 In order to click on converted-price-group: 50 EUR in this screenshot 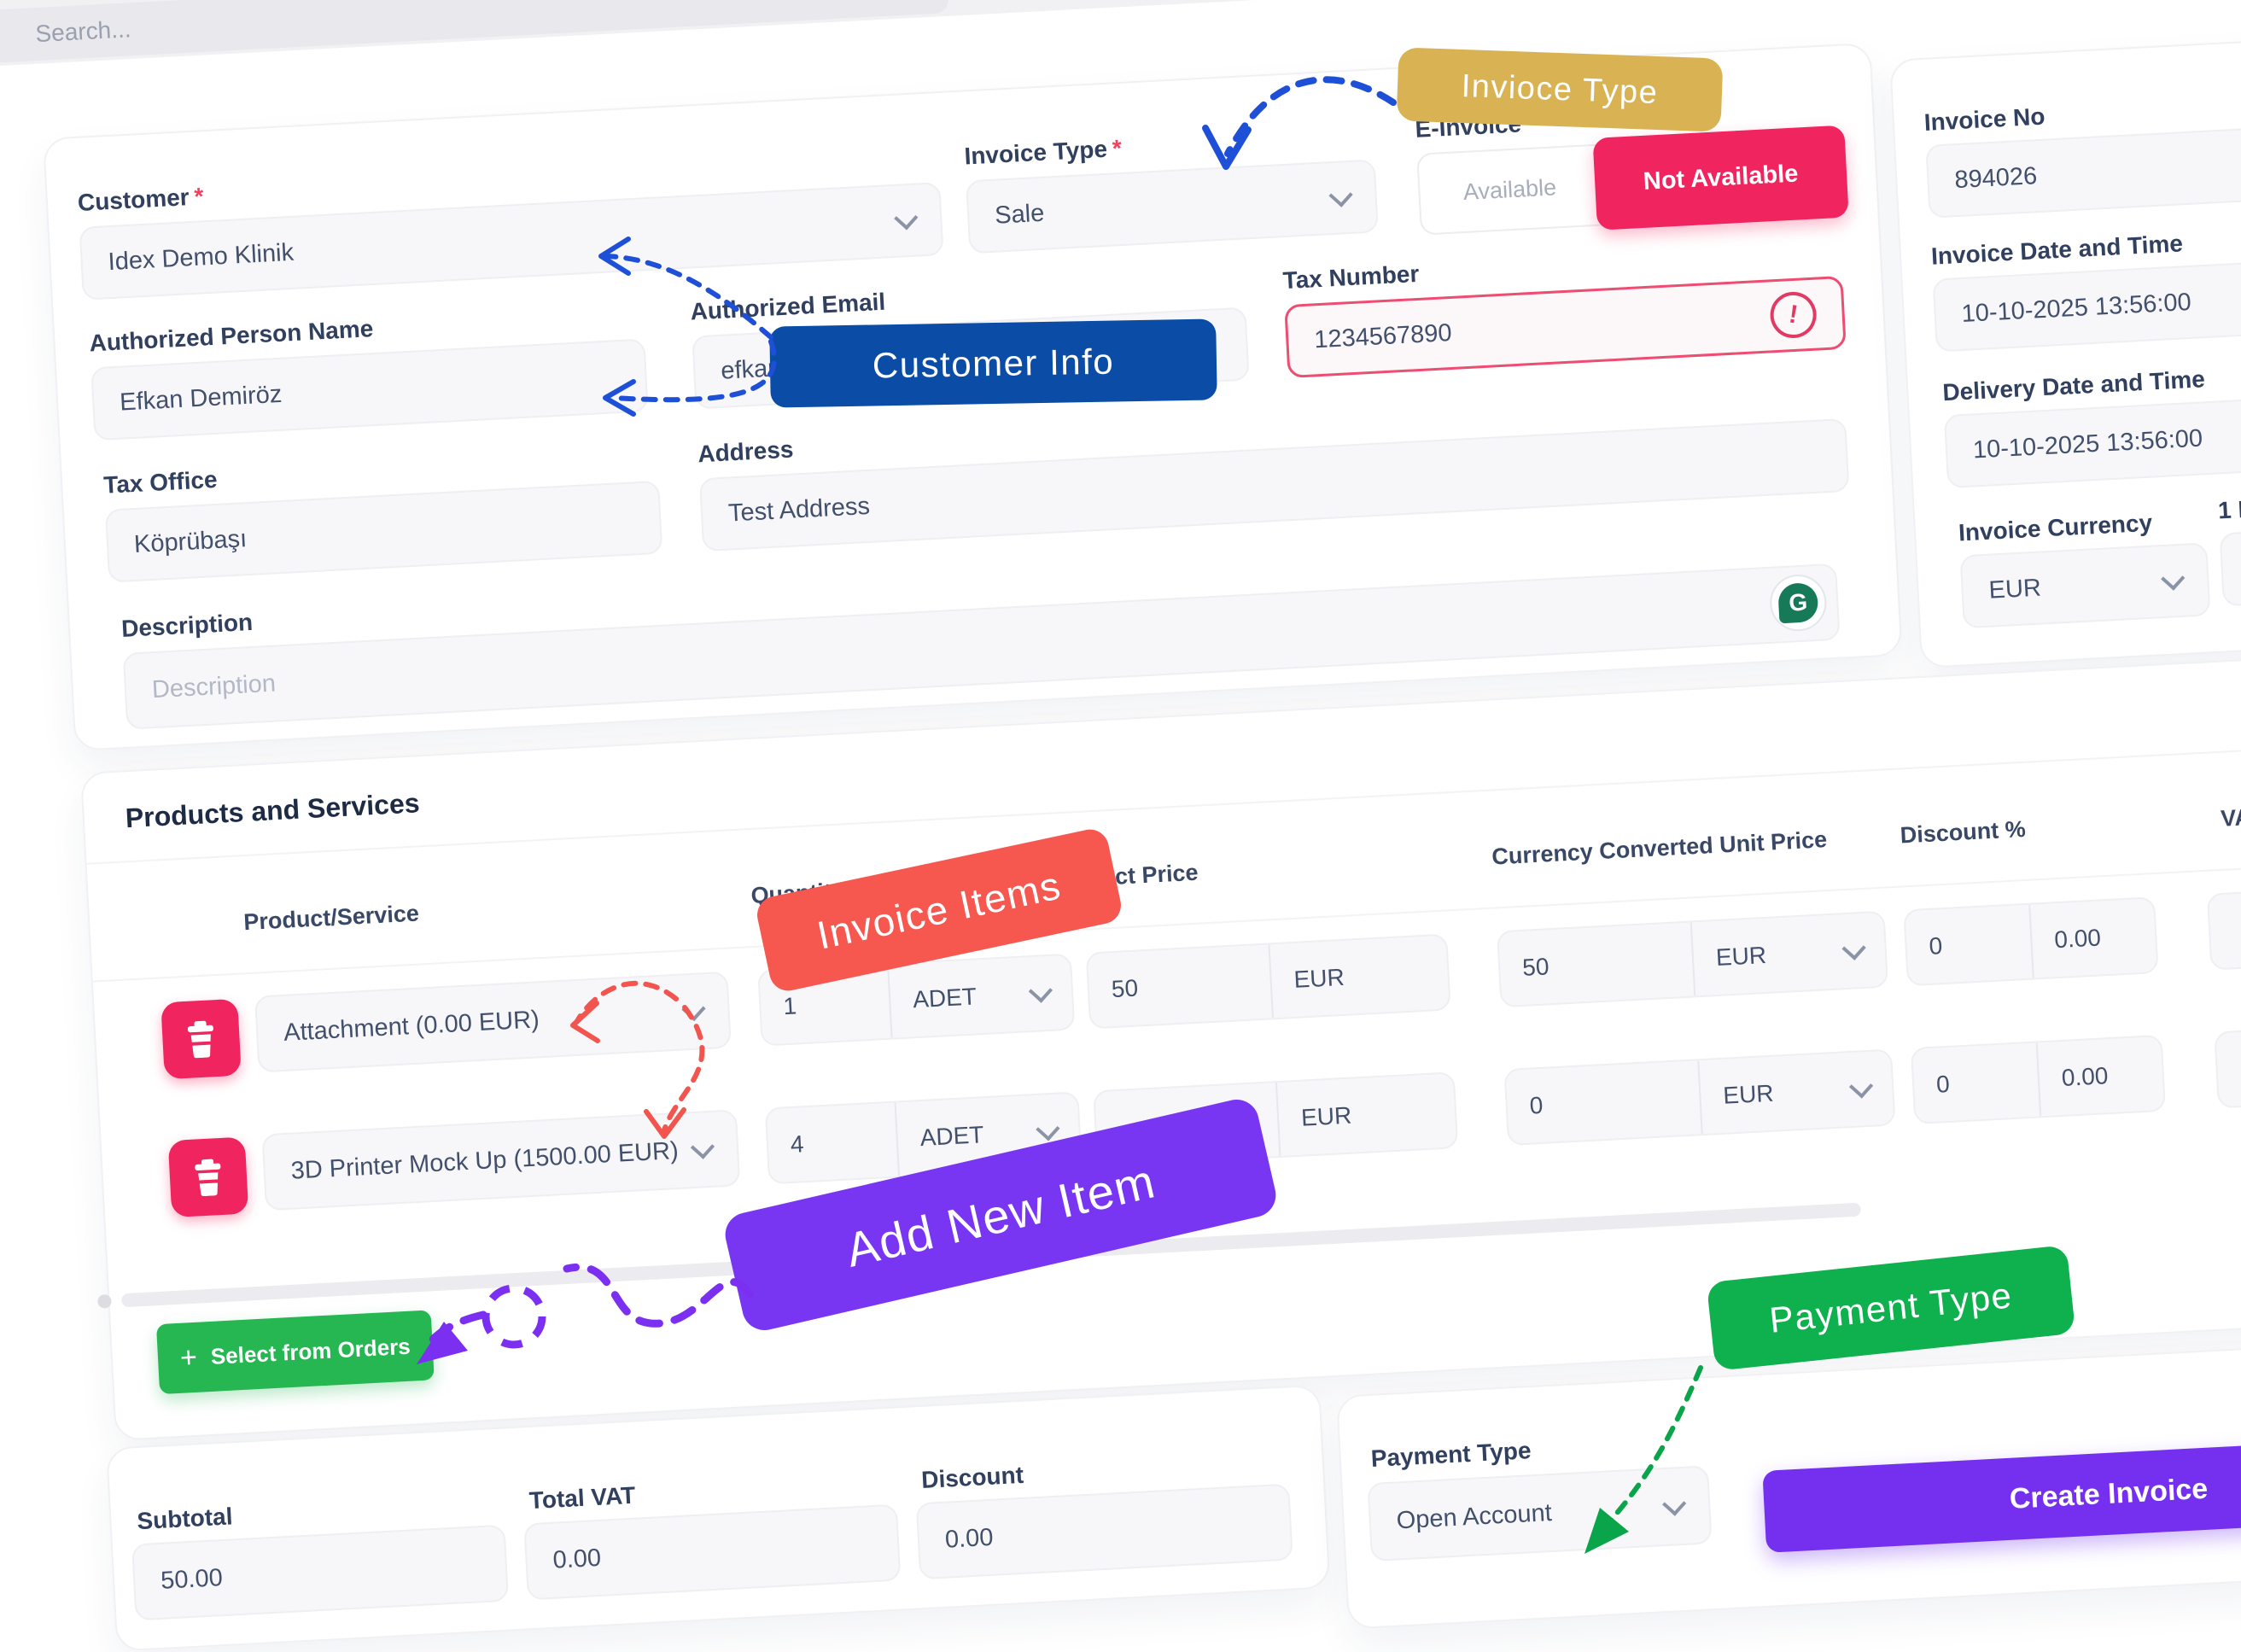, I will do `click(1692, 959)`.